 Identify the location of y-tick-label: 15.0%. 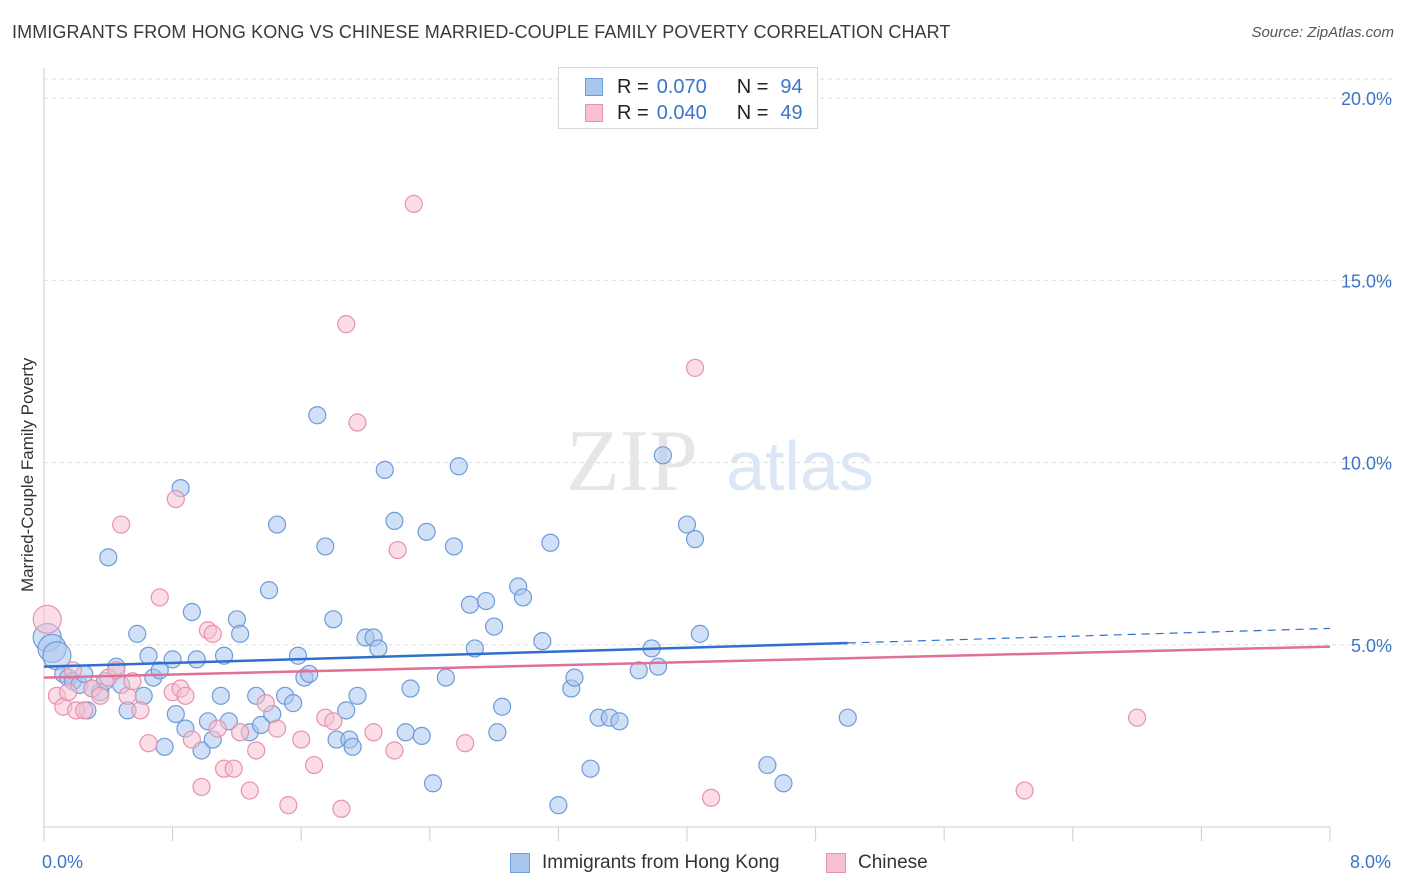
(1366, 281).